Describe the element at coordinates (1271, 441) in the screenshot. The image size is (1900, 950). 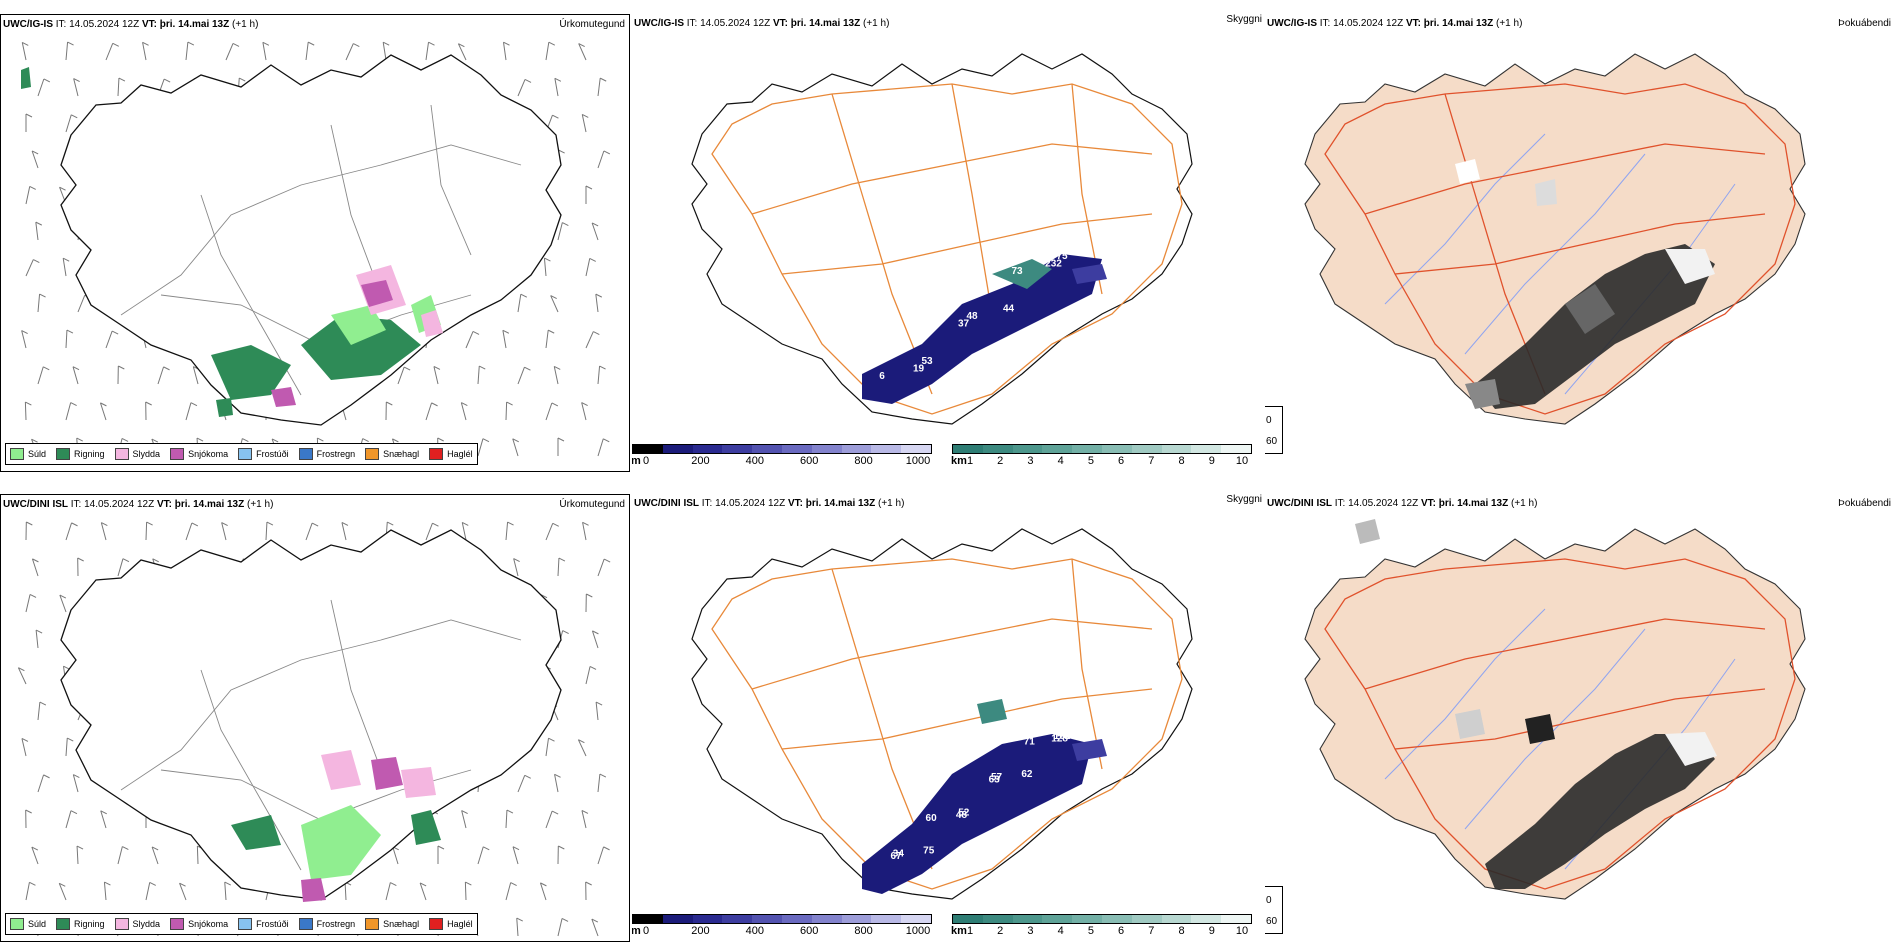
I see `fog-legend-row-60: 60` at that location.